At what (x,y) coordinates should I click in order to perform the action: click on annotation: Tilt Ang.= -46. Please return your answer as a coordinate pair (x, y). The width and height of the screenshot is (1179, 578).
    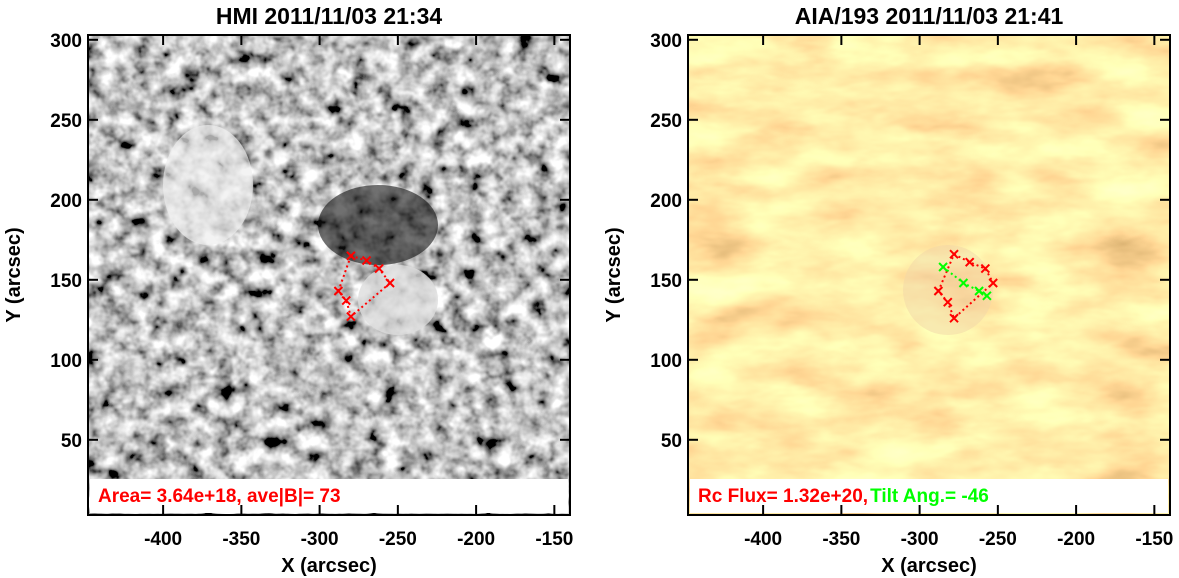
    Looking at the image, I should click on (929, 496).